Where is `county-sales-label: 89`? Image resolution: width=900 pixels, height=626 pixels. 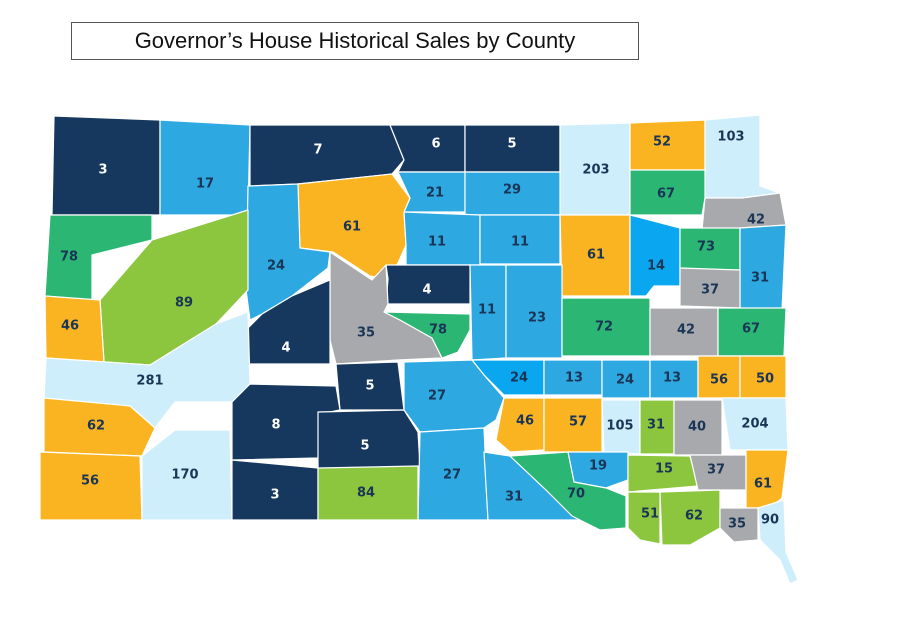 county-sales-label: 89 is located at coordinates (184, 303).